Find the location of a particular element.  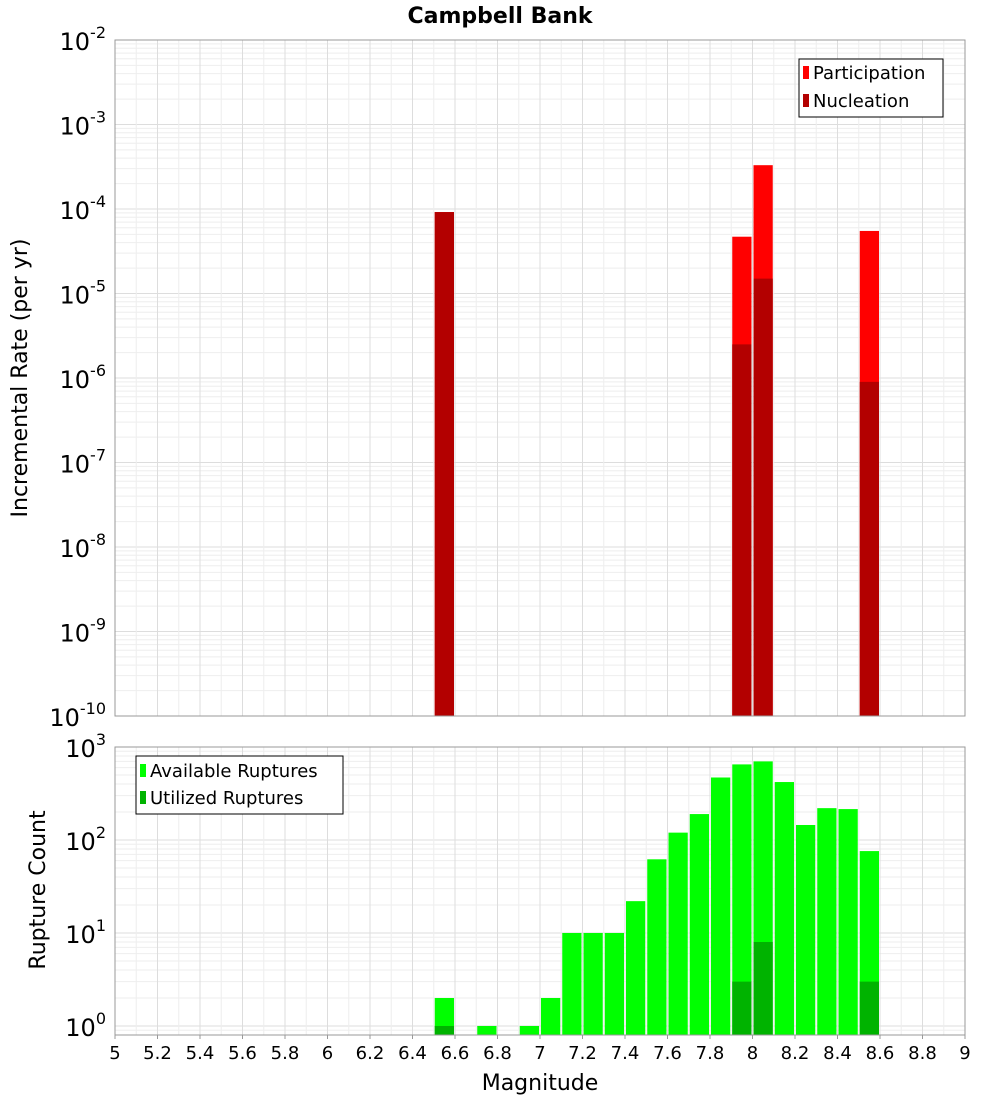

top-y-tick-label: 10⁻⁴ is located at coordinates (83, 208).